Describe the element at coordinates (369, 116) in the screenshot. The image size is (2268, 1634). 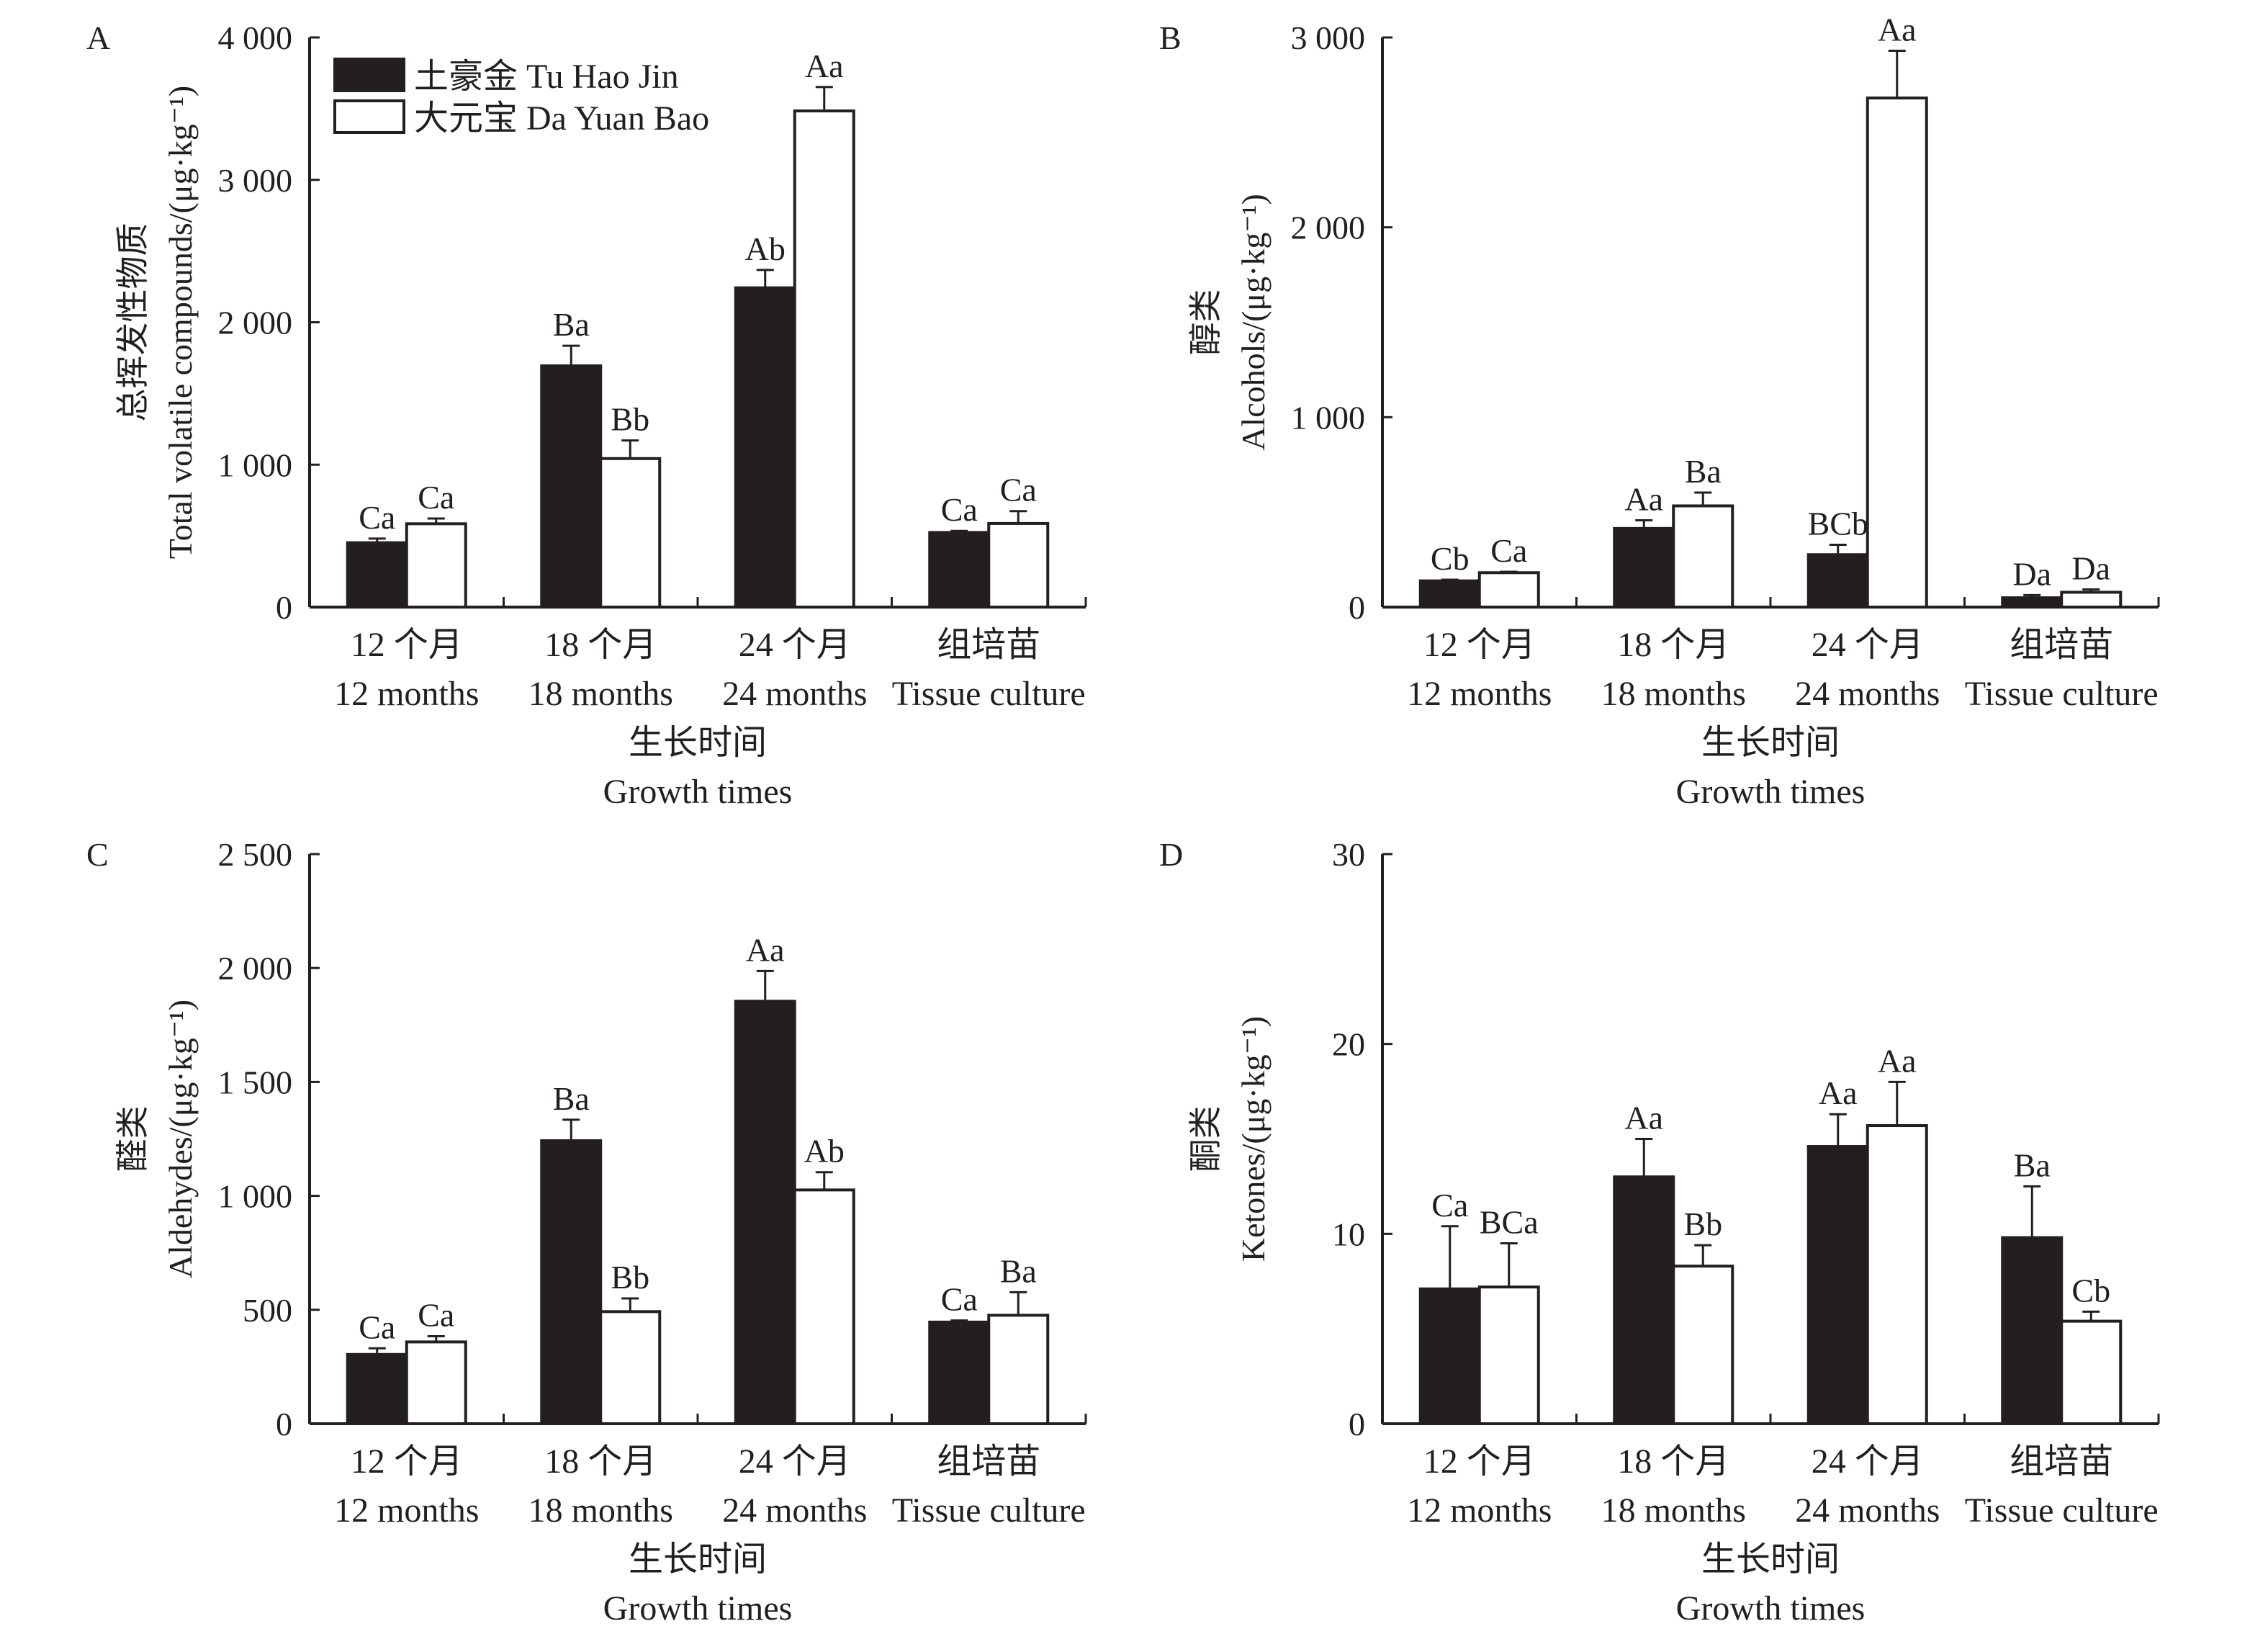
I see `legend-swatch` at that location.